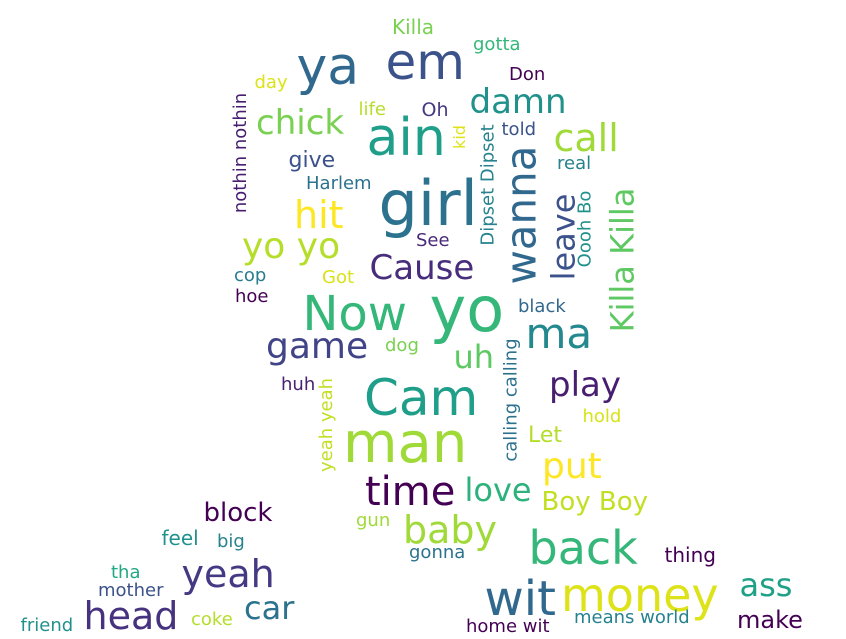 This screenshot has width=846, height=639. What do you see at coordinates (413, 27) in the screenshot?
I see `word-killa: Killa` at bounding box center [413, 27].